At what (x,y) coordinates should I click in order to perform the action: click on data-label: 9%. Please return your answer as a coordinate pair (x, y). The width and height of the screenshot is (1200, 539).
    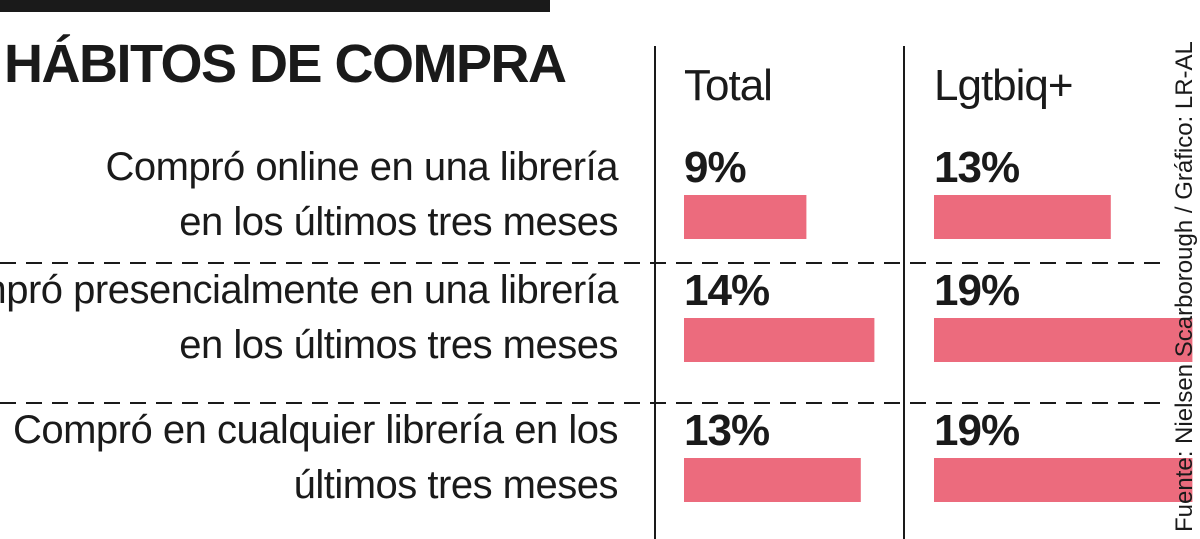
    Looking at the image, I should click on (715, 167).